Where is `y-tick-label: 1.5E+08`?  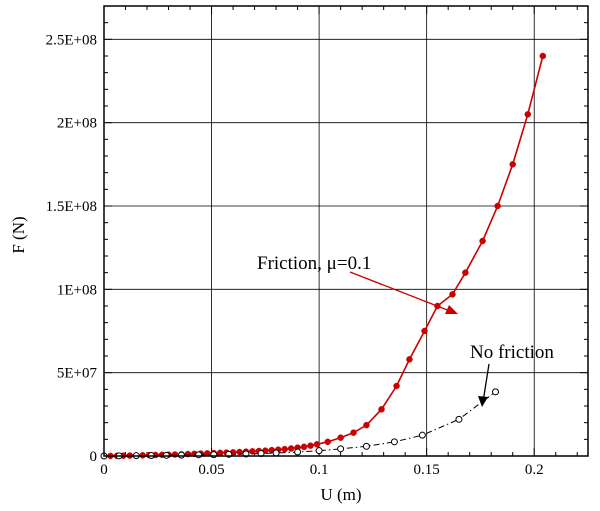 y-tick-label: 1.5E+08 is located at coordinates (71, 207).